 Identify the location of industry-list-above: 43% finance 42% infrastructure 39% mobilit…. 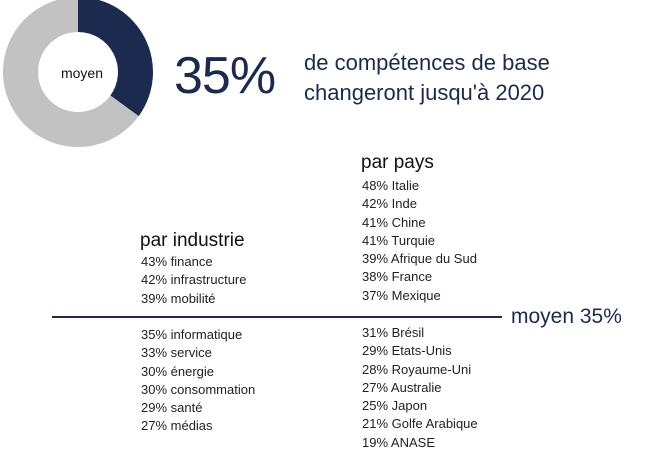
(194, 280).